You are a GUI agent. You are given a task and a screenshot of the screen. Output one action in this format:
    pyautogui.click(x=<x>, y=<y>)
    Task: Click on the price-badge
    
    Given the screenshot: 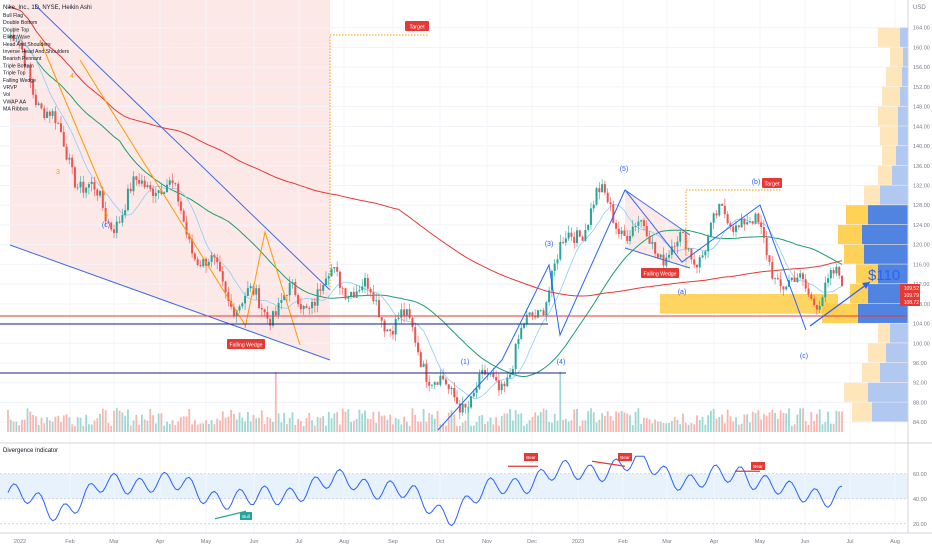 What is the action you would take?
    pyautogui.click(x=910, y=288)
    